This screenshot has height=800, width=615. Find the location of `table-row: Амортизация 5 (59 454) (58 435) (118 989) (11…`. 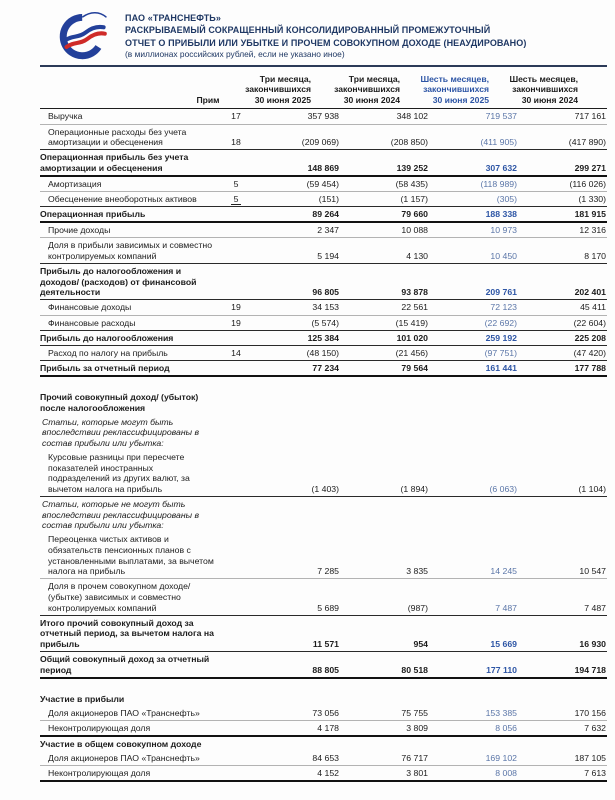

table-row: Амортизация 5 (59 454) (58 435) (118 989) (11… is located at coordinates (323, 185).